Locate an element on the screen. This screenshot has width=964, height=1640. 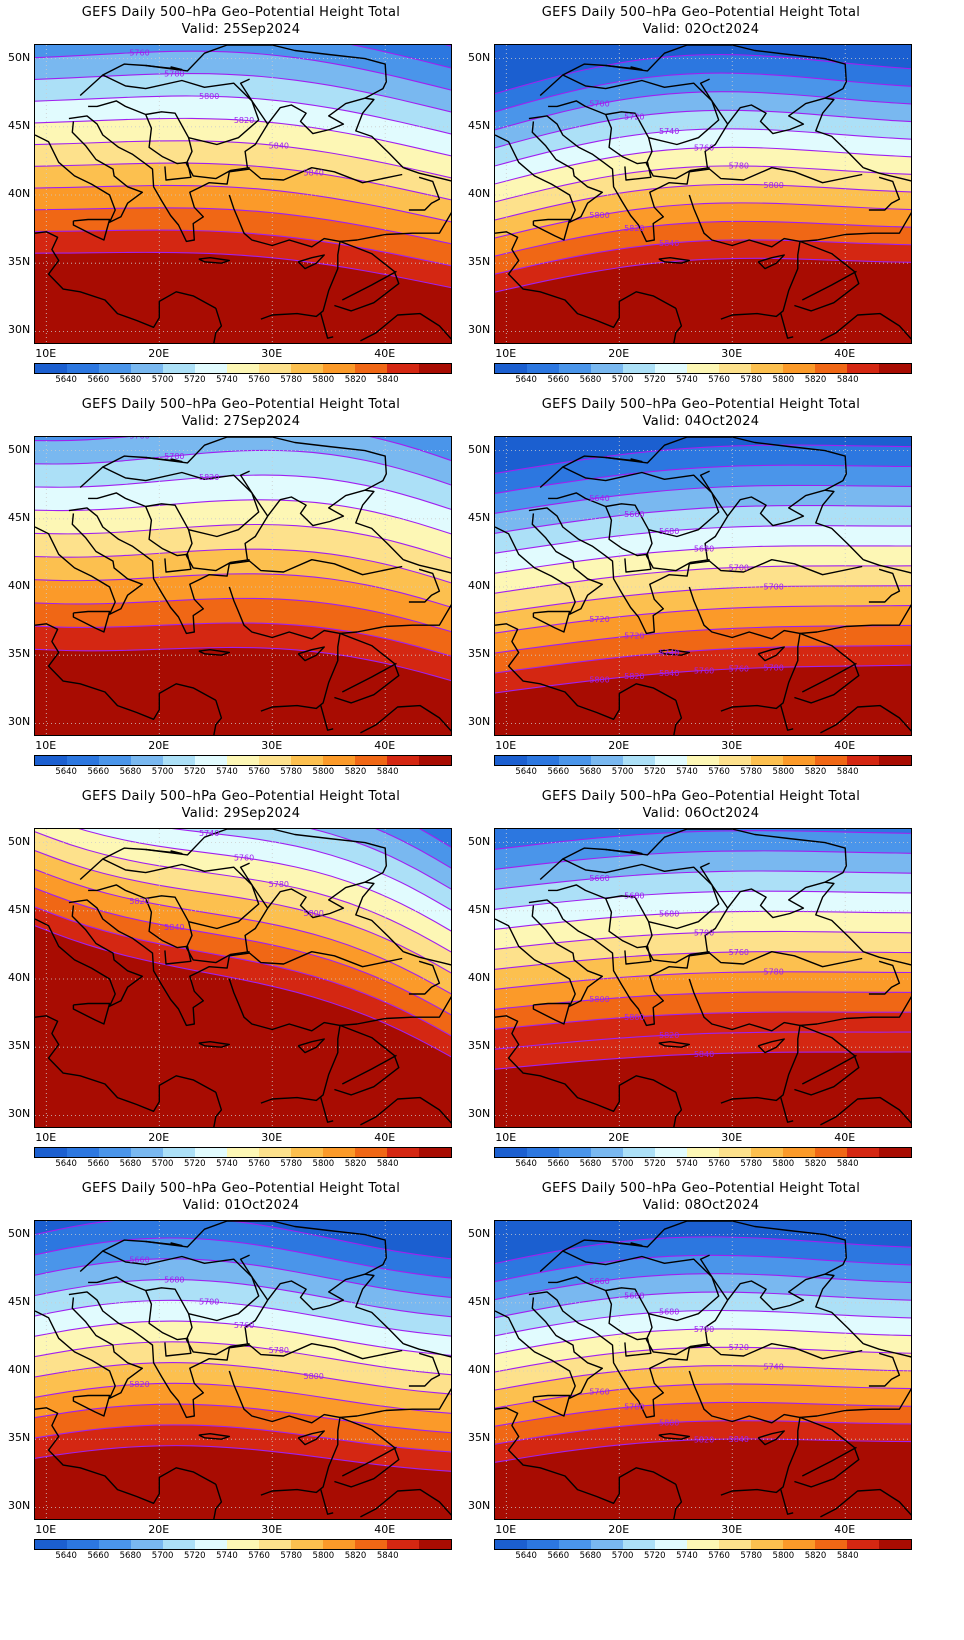
contour-label: 5840 is located at coordinates (669, 243).